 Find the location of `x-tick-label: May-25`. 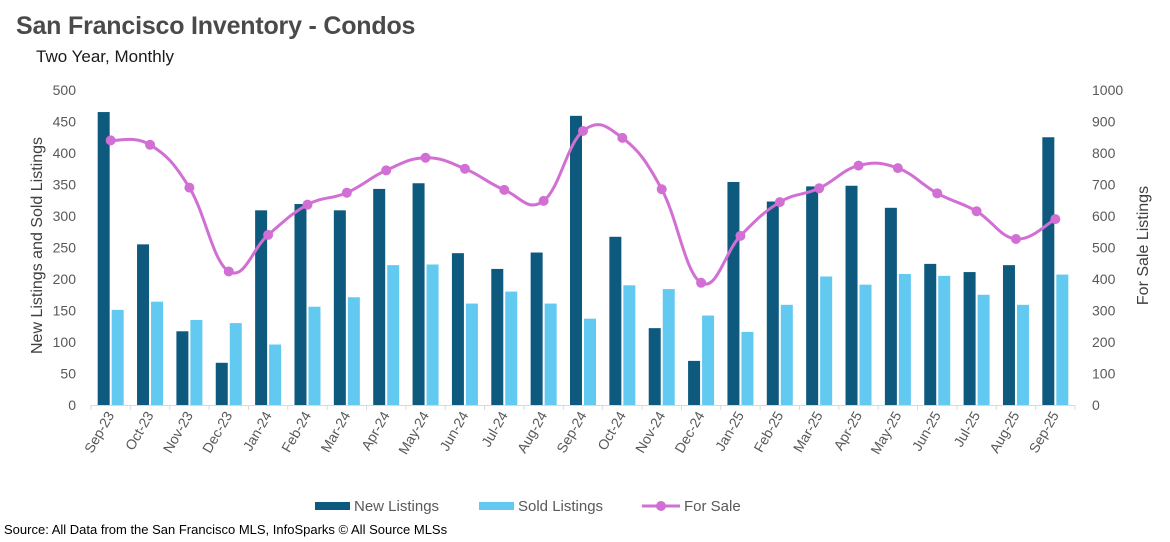

x-tick-label: May-25 is located at coordinates (885, 432).